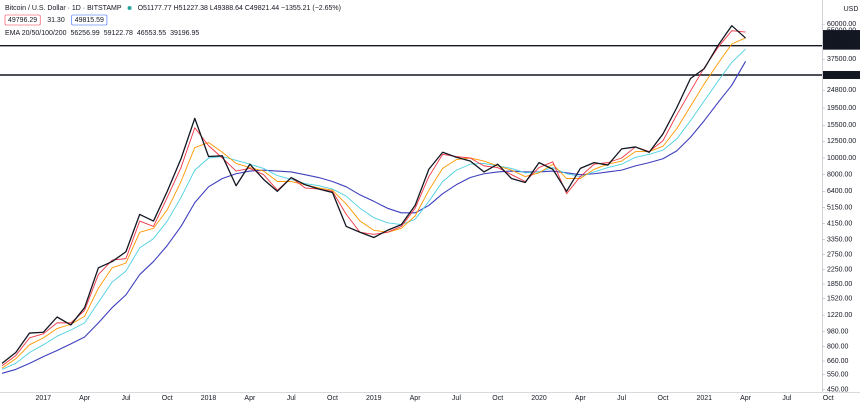 The width and height of the screenshot is (860, 406). What do you see at coordinates (851, 9) in the screenshot?
I see `currency-label: USD` at bounding box center [851, 9].